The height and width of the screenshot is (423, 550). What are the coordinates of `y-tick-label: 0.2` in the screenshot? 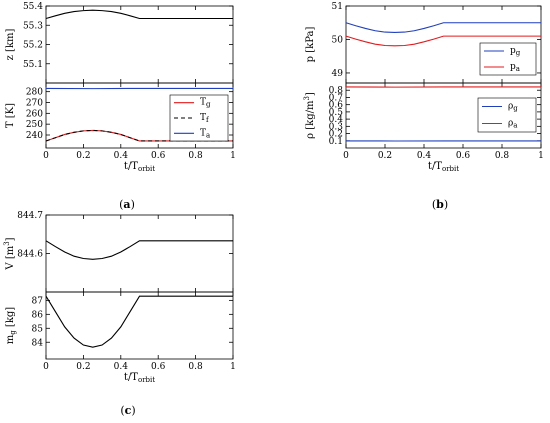 It's located at (336, 135).